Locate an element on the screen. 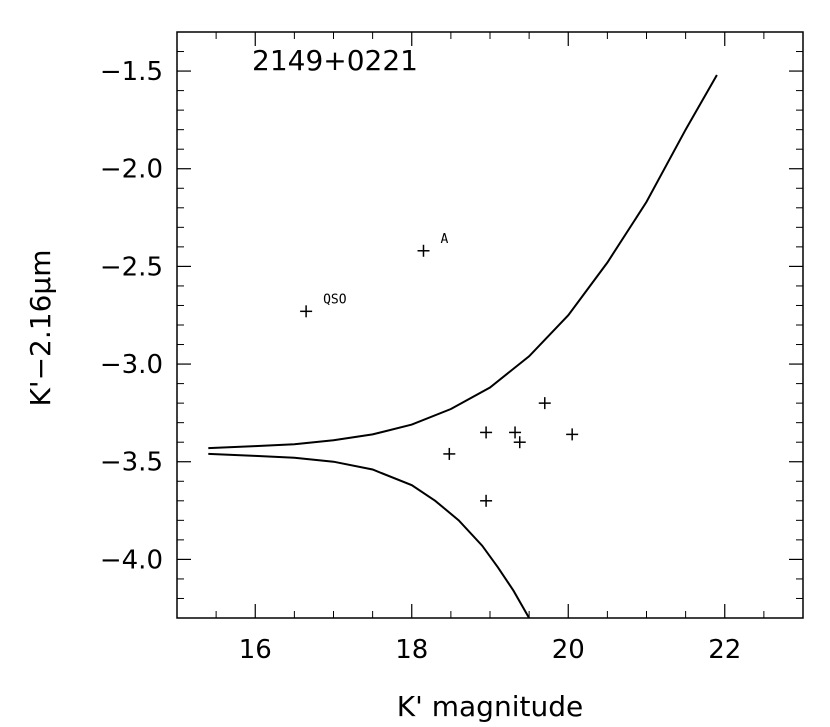 The image size is (830, 727). y-tick-label: −3.5 is located at coordinates (131, 463).